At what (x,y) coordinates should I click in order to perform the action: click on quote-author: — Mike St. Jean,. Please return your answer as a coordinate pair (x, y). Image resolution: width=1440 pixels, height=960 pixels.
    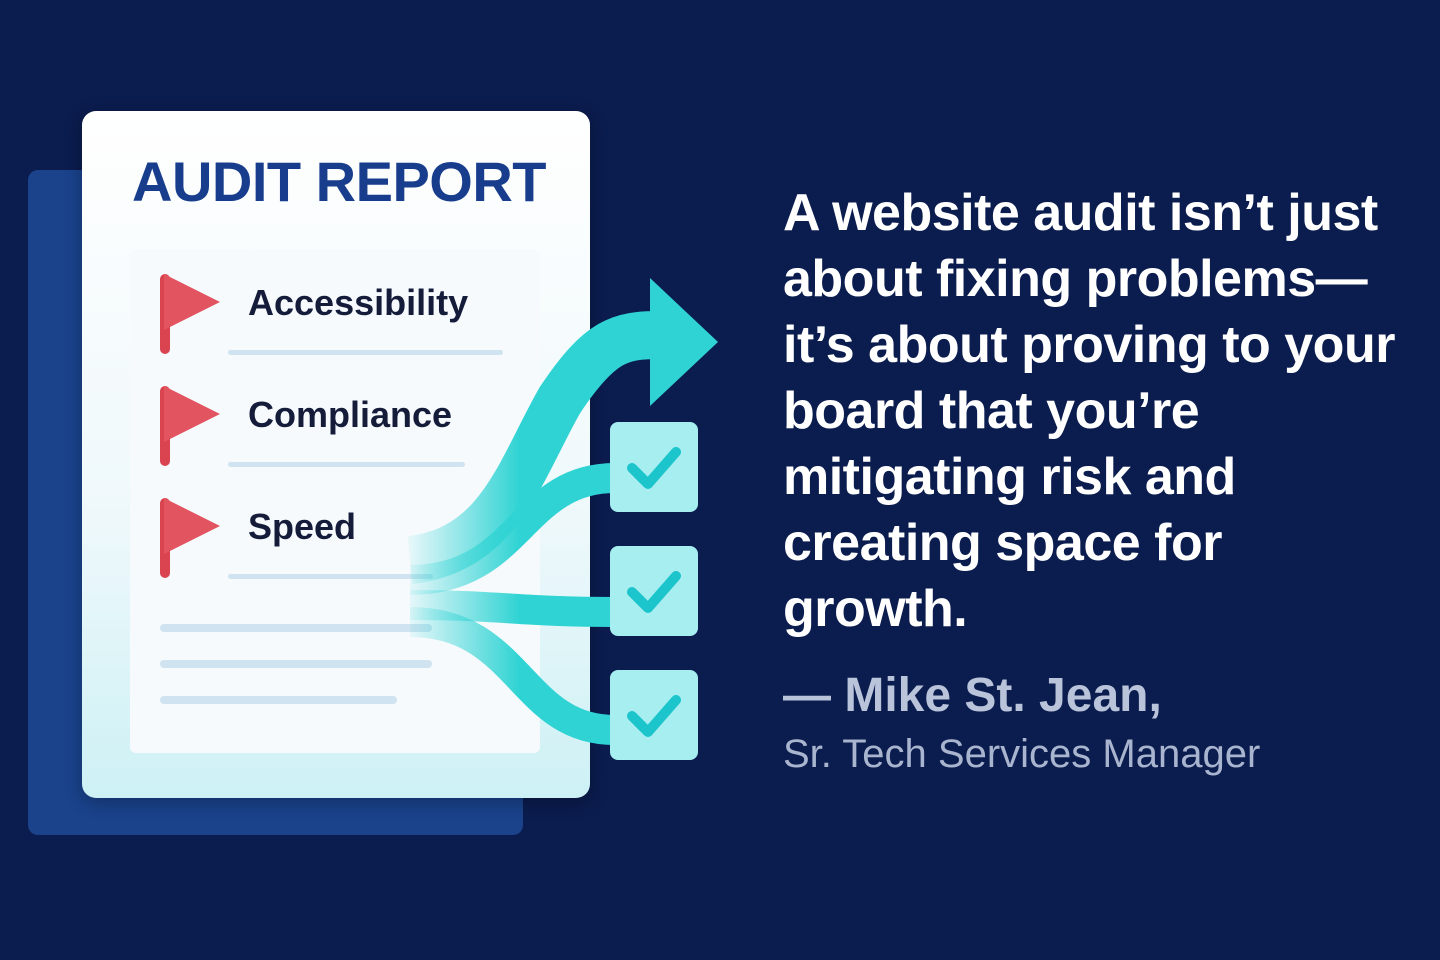
    Looking at the image, I should click on (972, 695).